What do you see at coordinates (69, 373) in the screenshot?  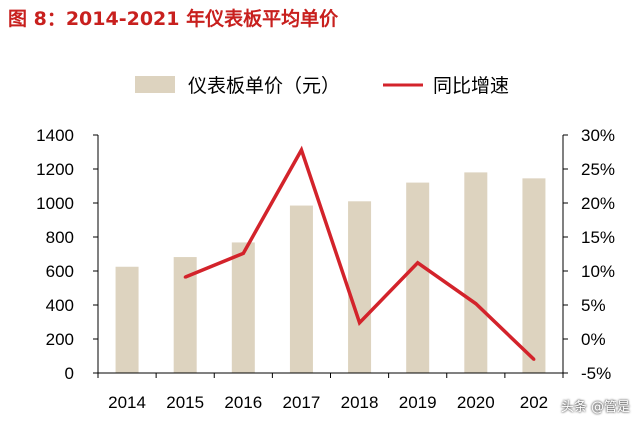 I see `y-left-tick-0: 0` at bounding box center [69, 373].